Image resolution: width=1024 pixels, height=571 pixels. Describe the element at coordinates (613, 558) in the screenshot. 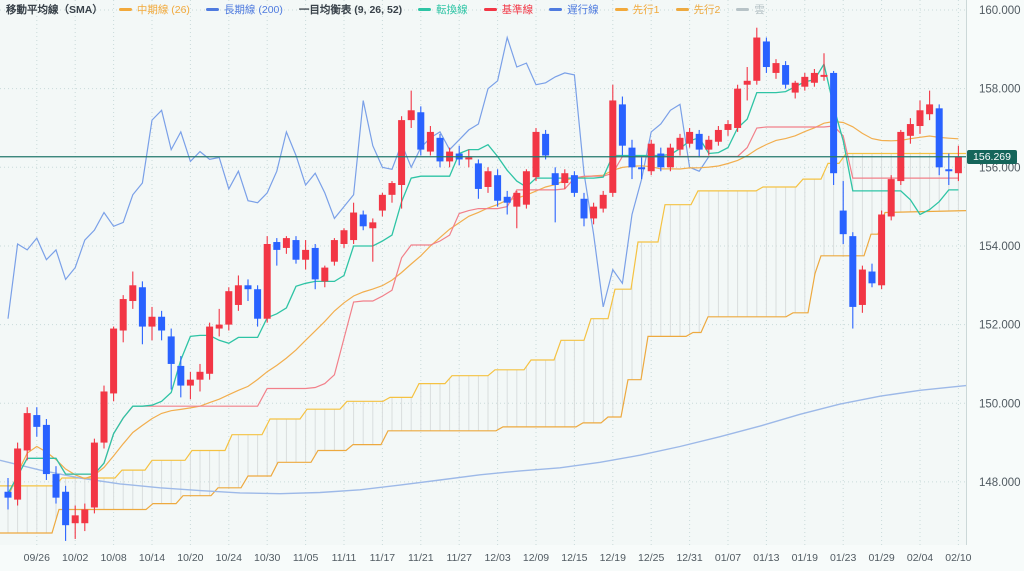

I see `time-tick-label: 12/19` at that location.